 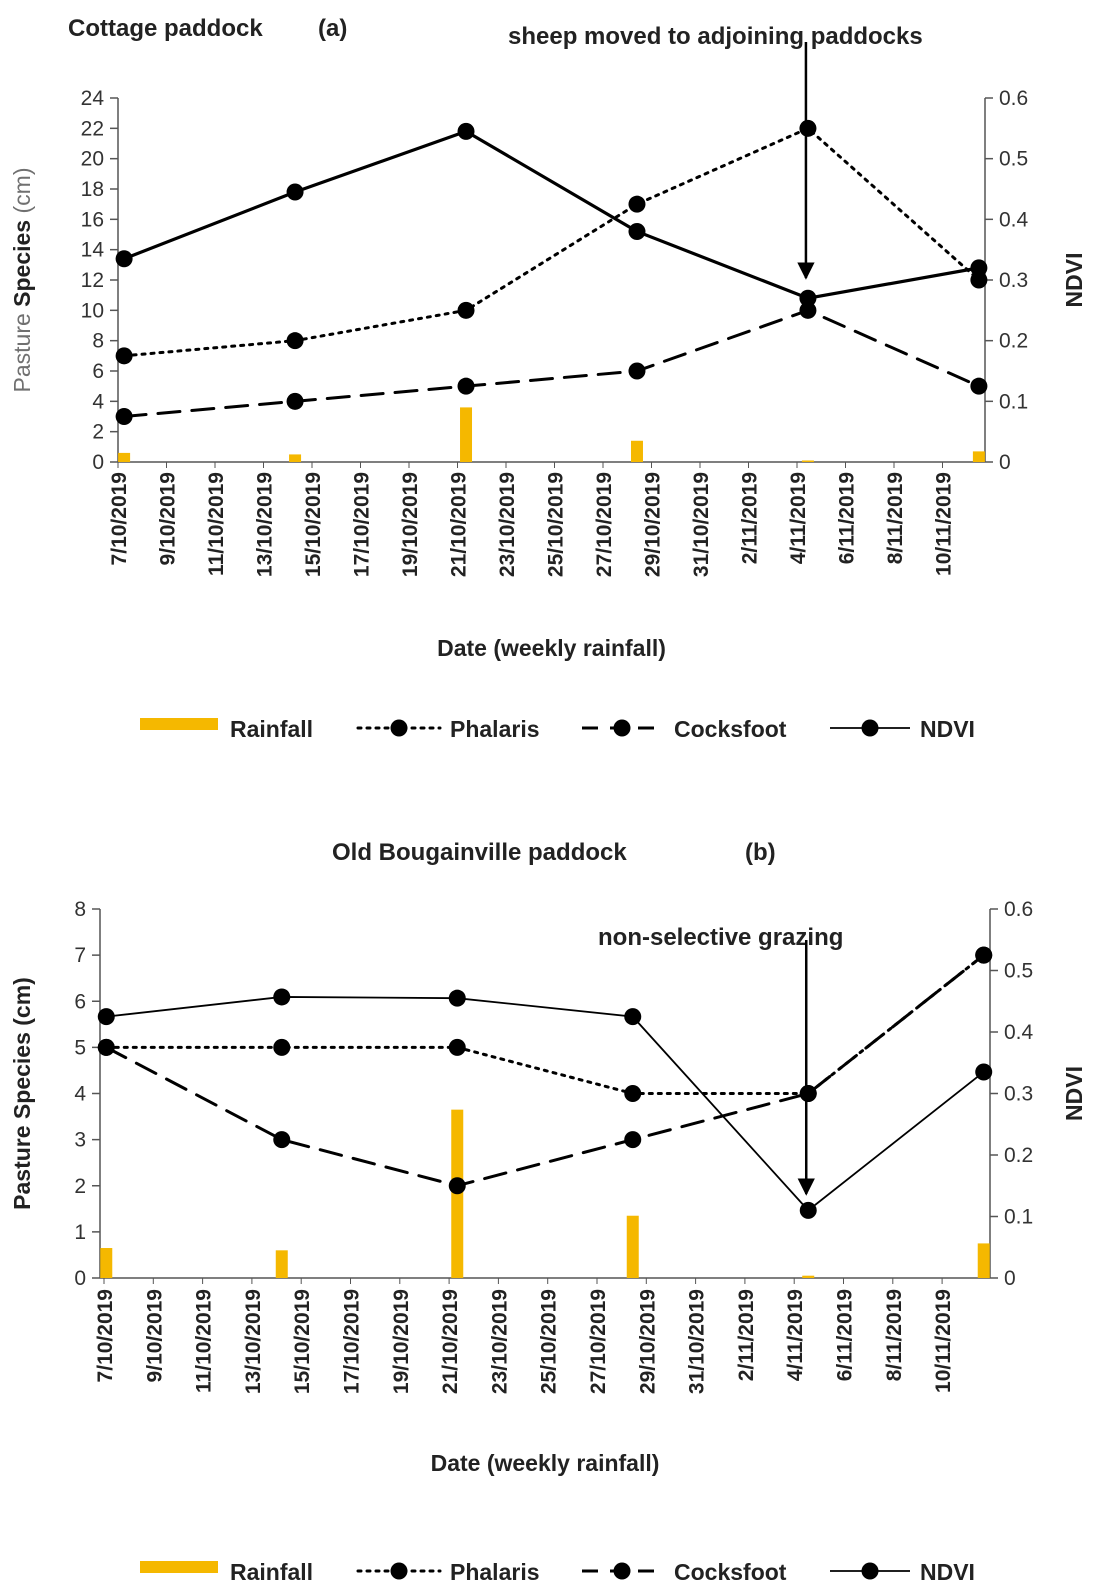 I want to click on y-tick-label: 8, so click(x=98, y=341).